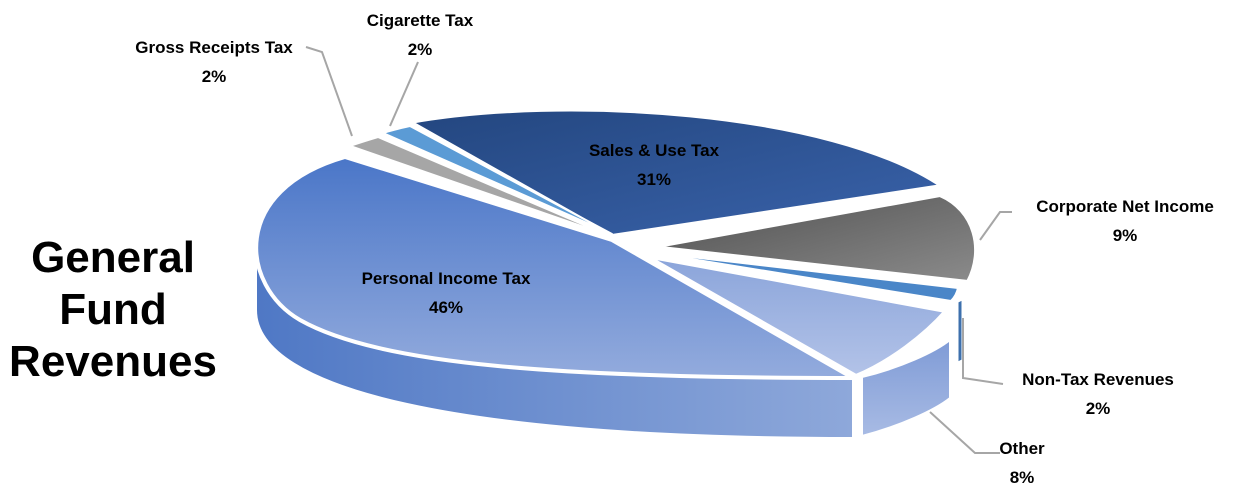 This screenshot has width=1249, height=487. Describe the element at coordinates (1125, 235) in the screenshot. I see `label-corporate-value: 9%` at that location.